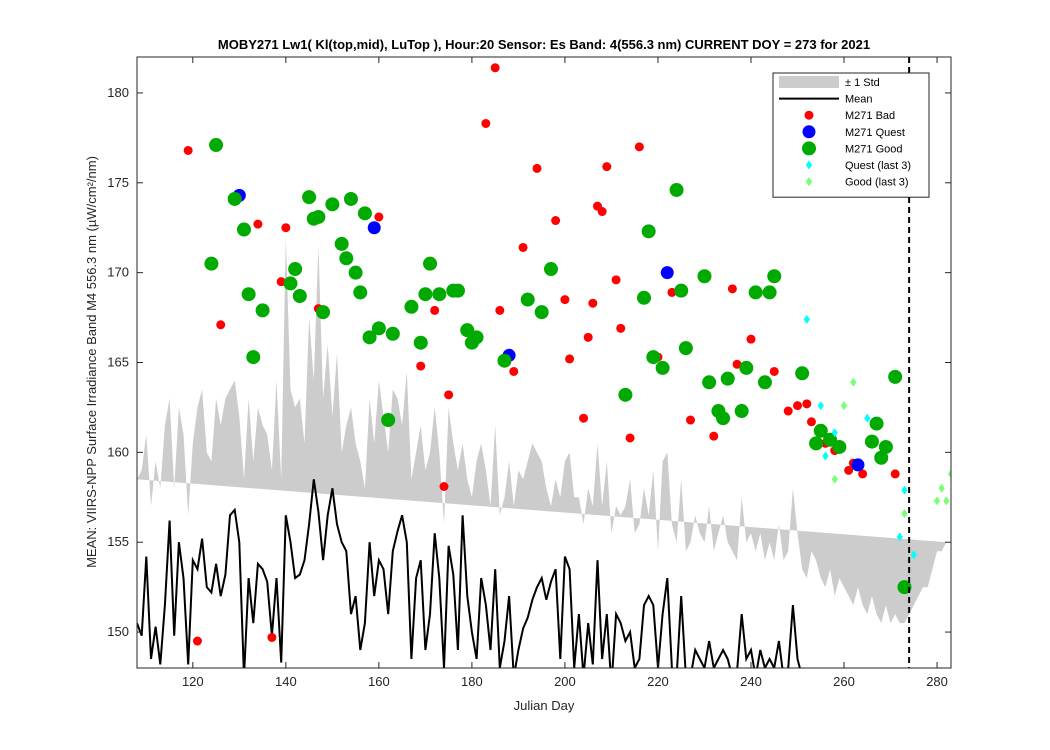  Describe the element at coordinates (877, 183) in the screenshot. I see `legend-label: Good (last 3)` at that location.